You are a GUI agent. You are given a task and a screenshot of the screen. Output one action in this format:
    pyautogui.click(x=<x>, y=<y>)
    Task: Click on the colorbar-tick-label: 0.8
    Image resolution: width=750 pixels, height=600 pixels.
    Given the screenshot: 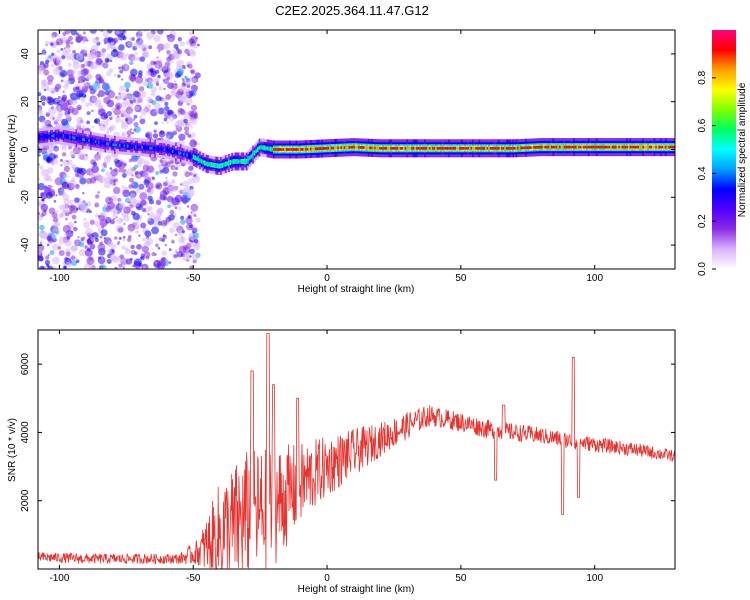 What is the action you would take?
    pyautogui.click(x=702, y=77)
    